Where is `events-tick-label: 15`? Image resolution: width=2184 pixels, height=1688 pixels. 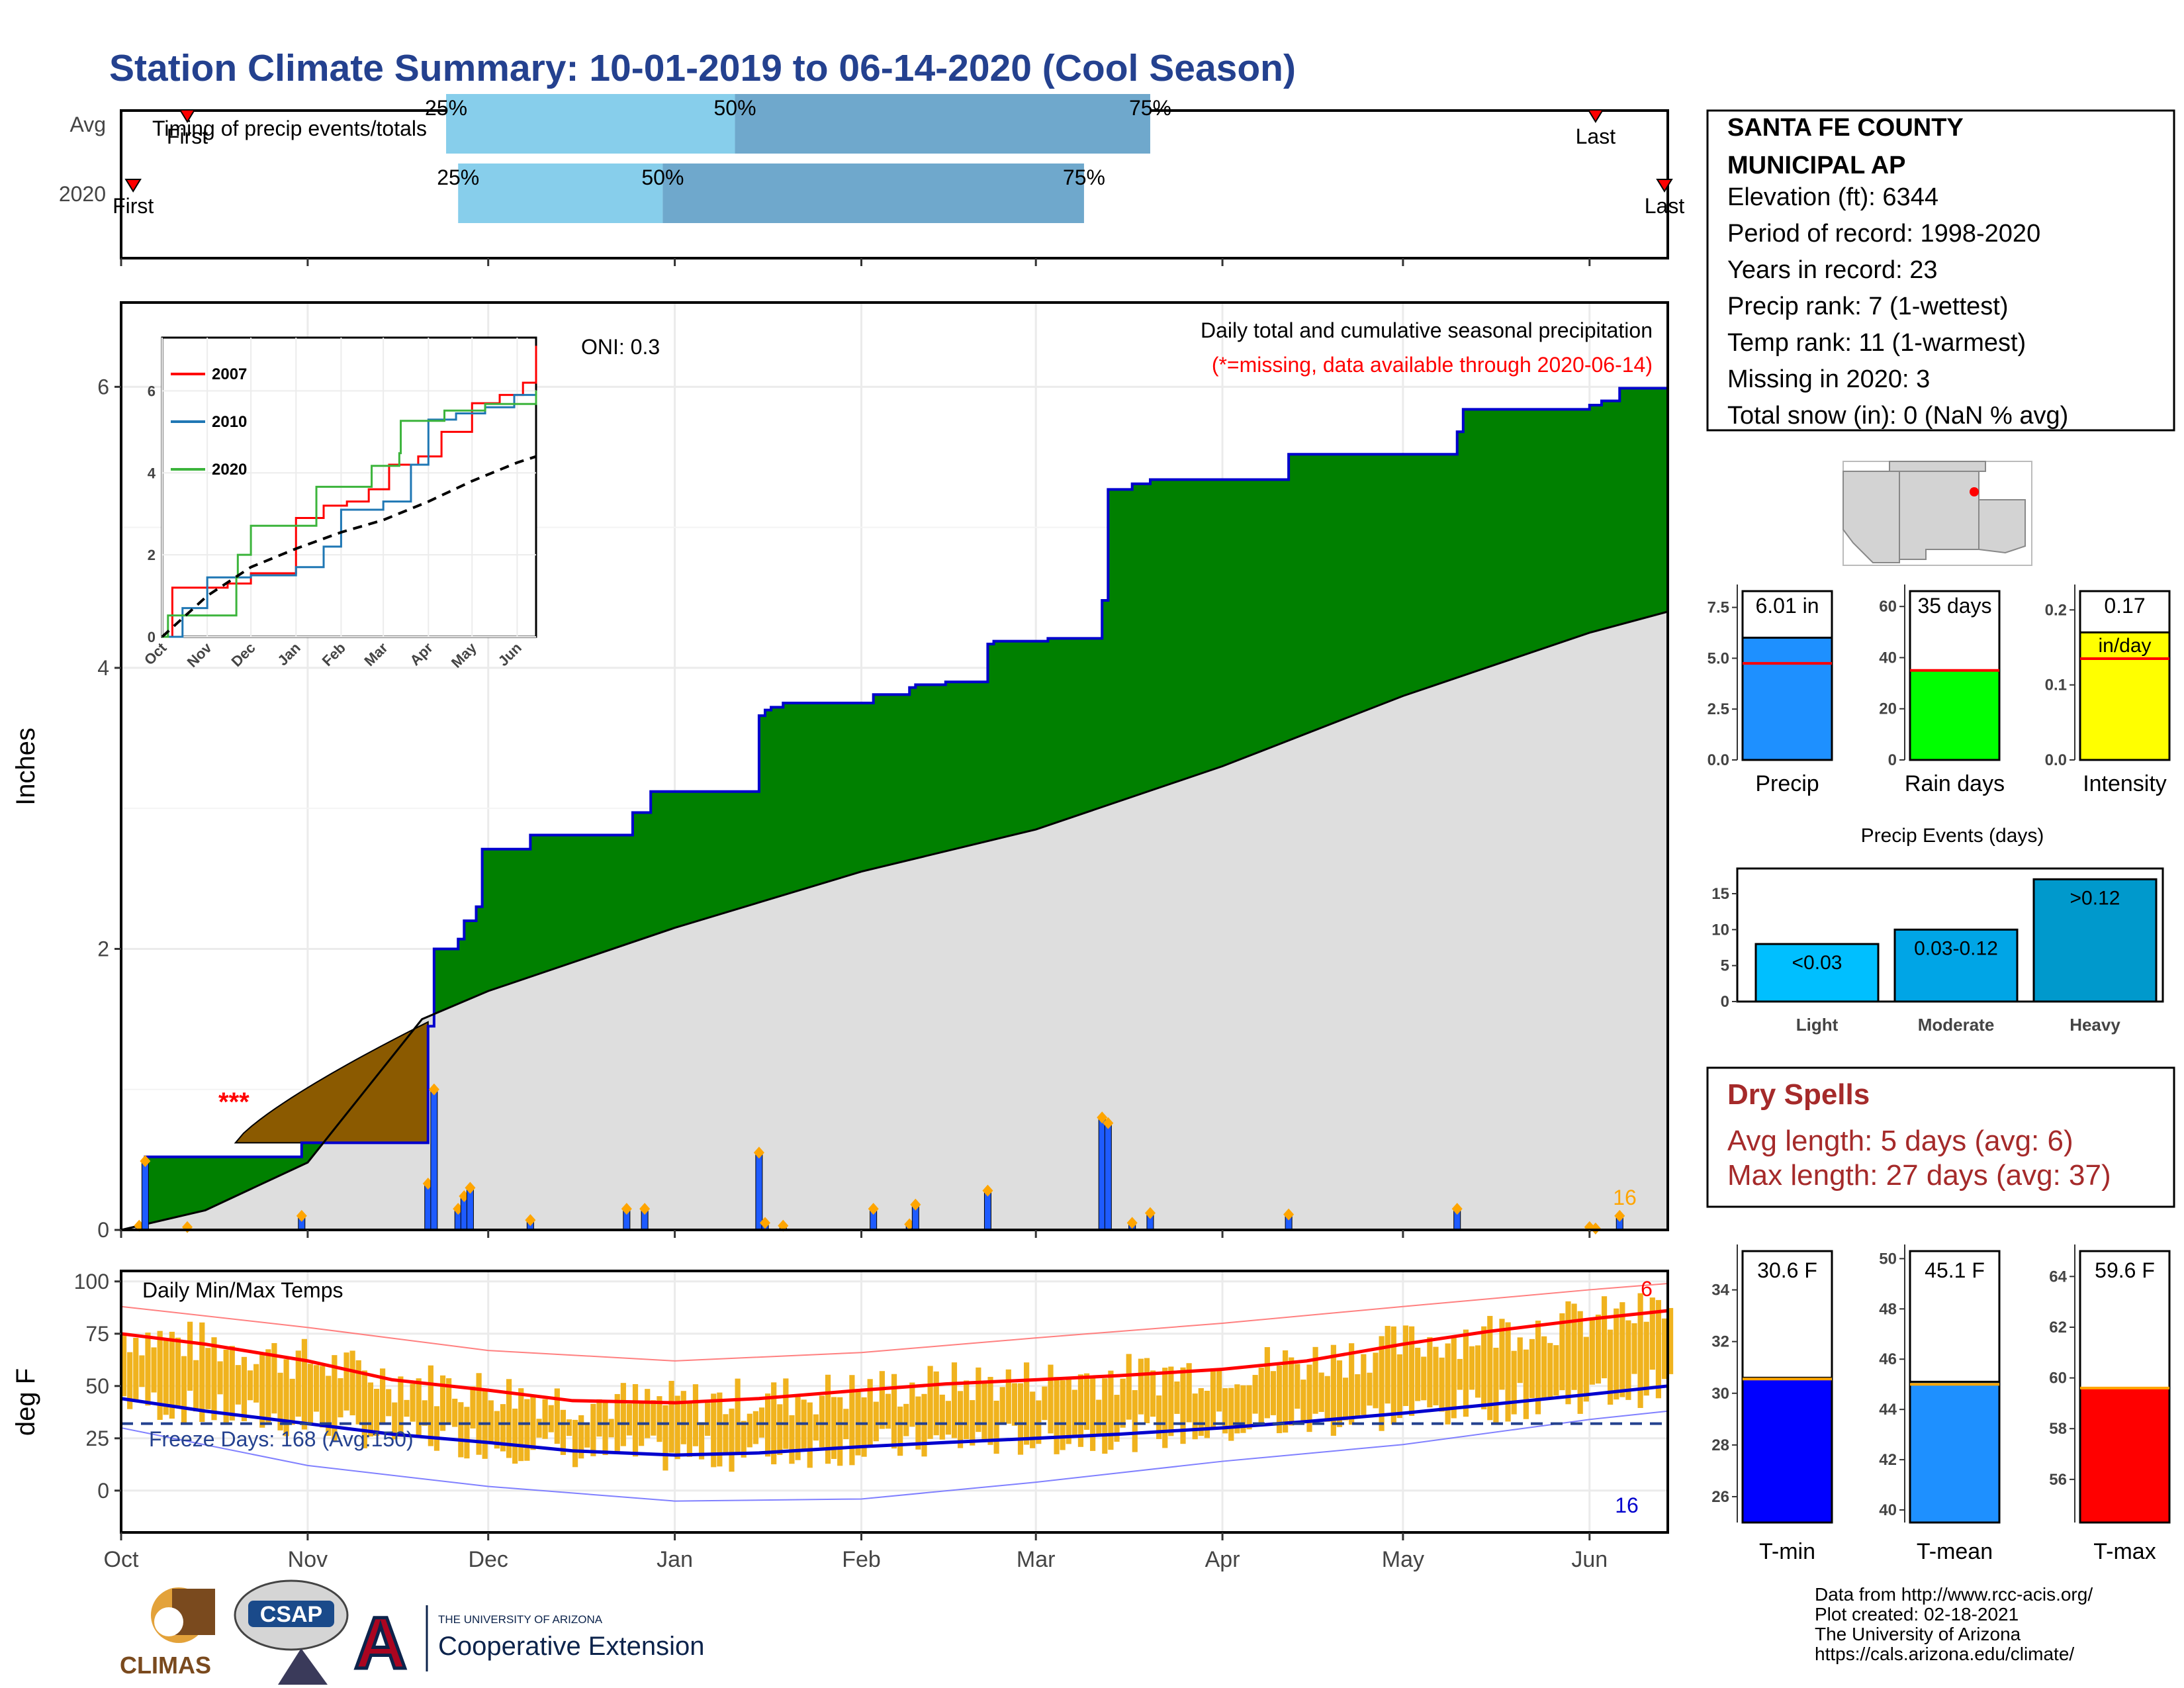
events-tick-label: 15 is located at coordinates (1720, 894).